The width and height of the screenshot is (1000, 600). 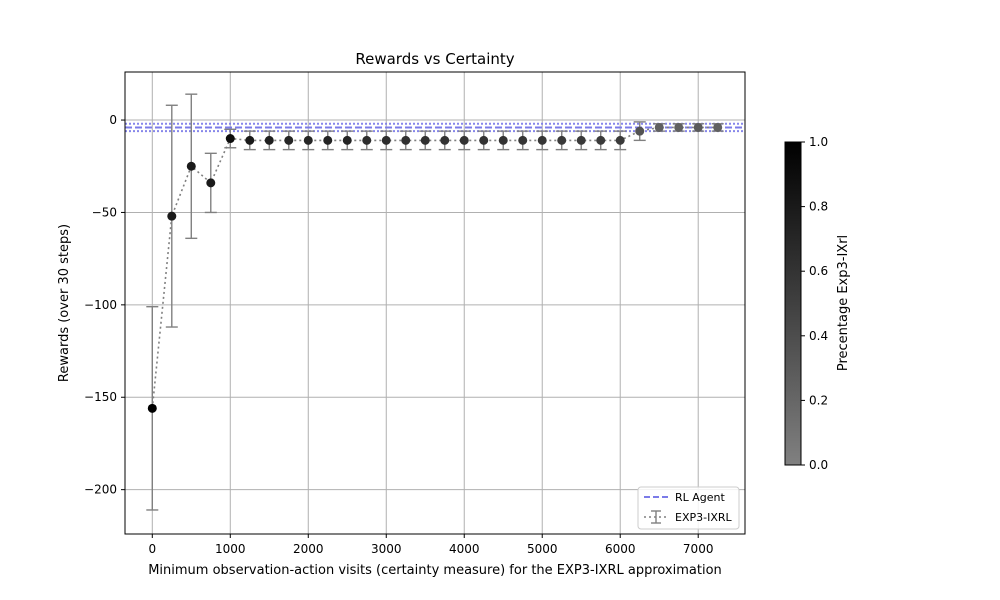 What do you see at coordinates (100, 305) in the screenshot?
I see `y-tick-label: −100` at bounding box center [100, 305].